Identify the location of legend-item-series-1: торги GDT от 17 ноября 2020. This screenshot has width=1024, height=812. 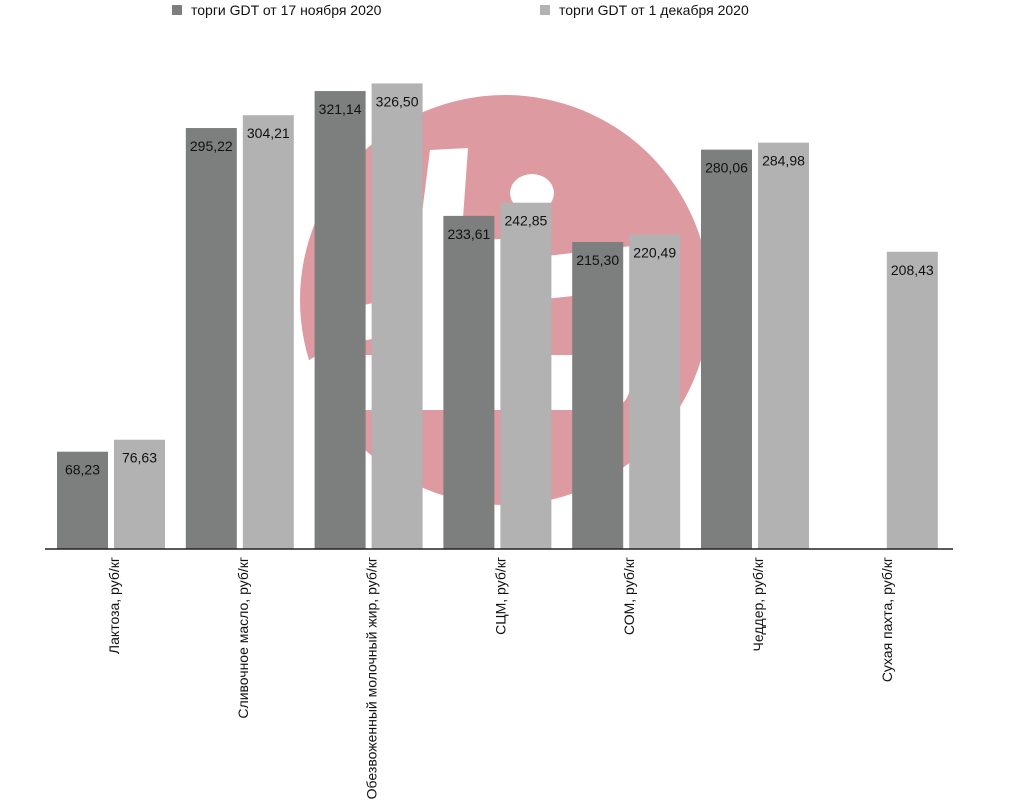
(276, 10).